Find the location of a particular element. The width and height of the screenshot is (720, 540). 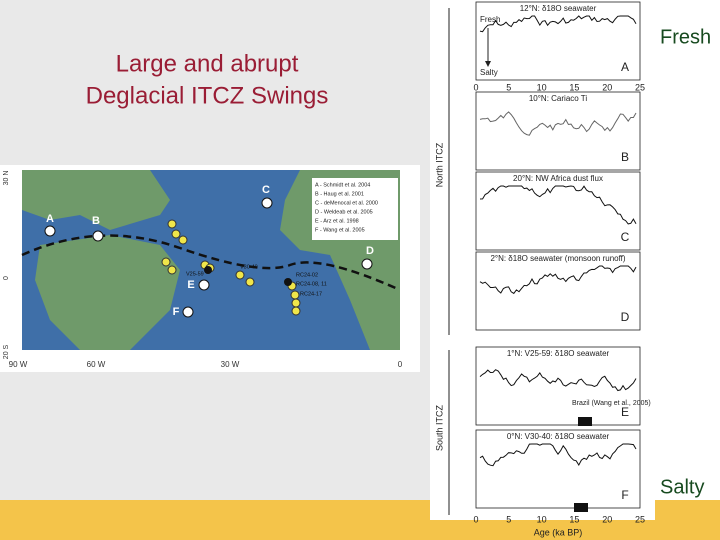

side-area is located at coordinates (687, 250).